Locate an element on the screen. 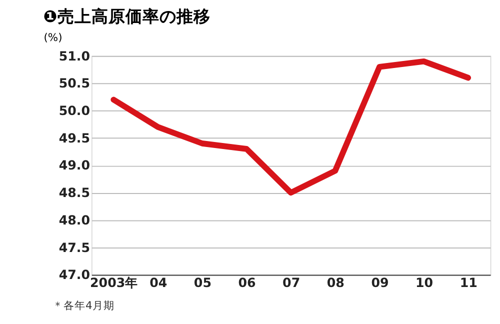  y-tick-label: 49.5 is located at coordinates (74, 138).